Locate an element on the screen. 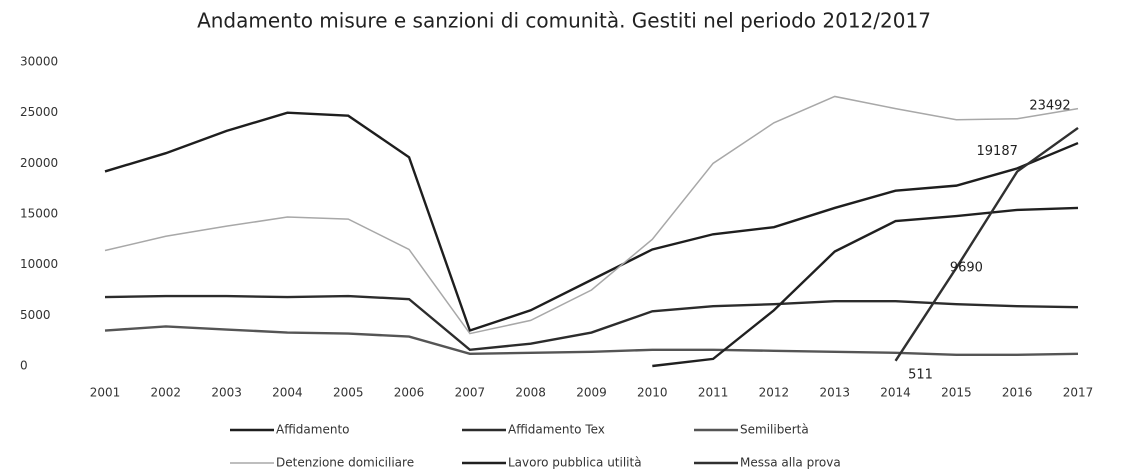 The width and height of the screenshot is (1129, 472). y-tick-label: 15000 is located at coordinates (39, 214).